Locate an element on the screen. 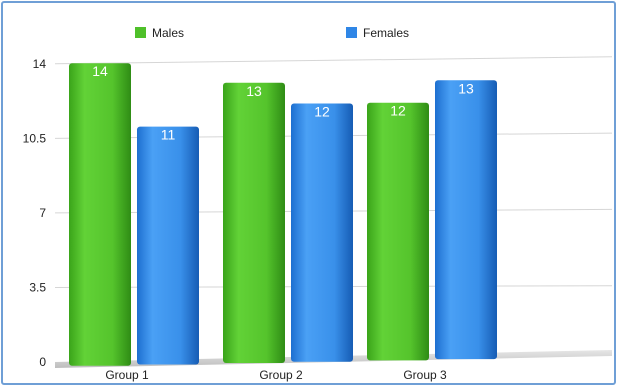 The height and width of the screenshot is (388, 620). bar-males-group-2: 13 is located at coordinates (254, 222).